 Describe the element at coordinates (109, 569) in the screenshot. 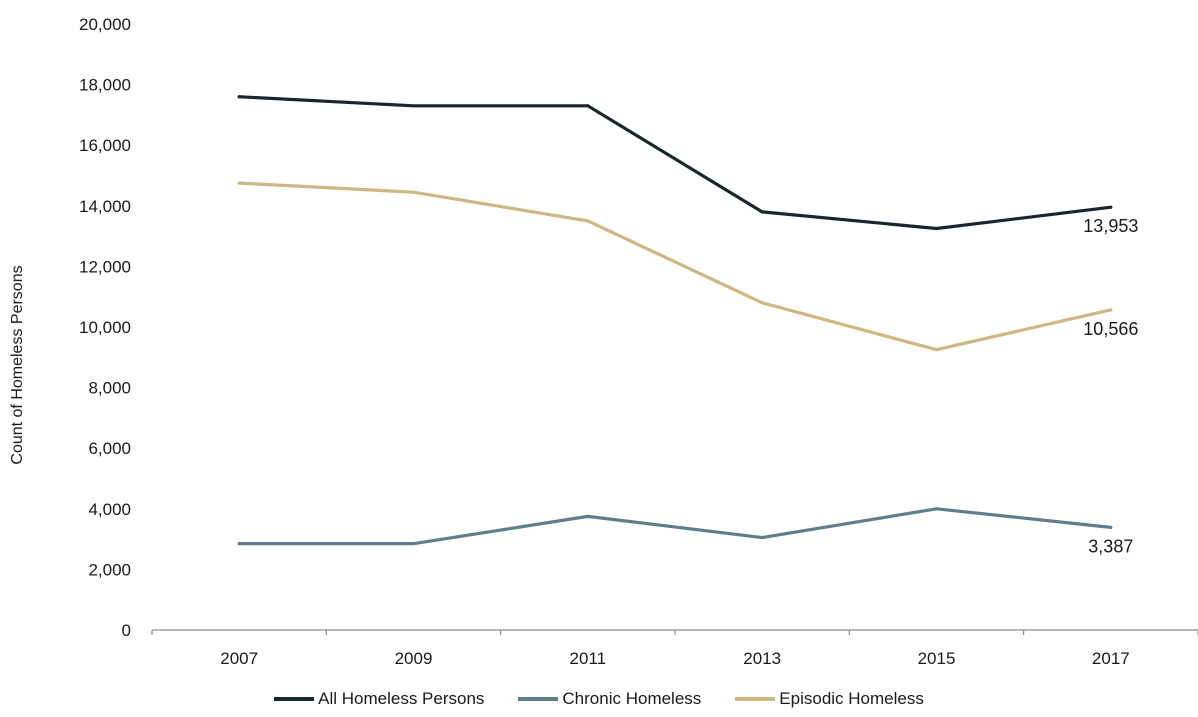

I see `y-tick-label: 2,000` at that location.